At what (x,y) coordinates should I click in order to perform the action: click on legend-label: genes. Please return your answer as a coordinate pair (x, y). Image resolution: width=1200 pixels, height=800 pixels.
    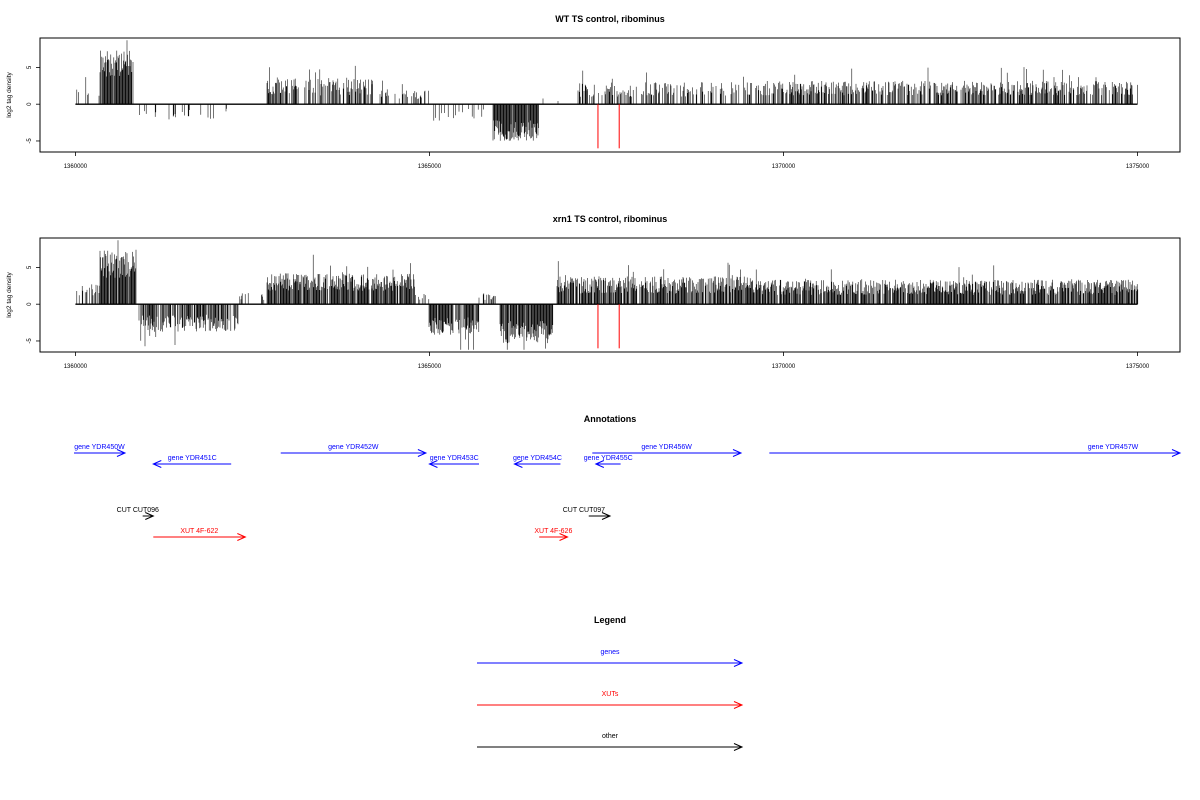
    Looking at the image, I should click on (610, 652).